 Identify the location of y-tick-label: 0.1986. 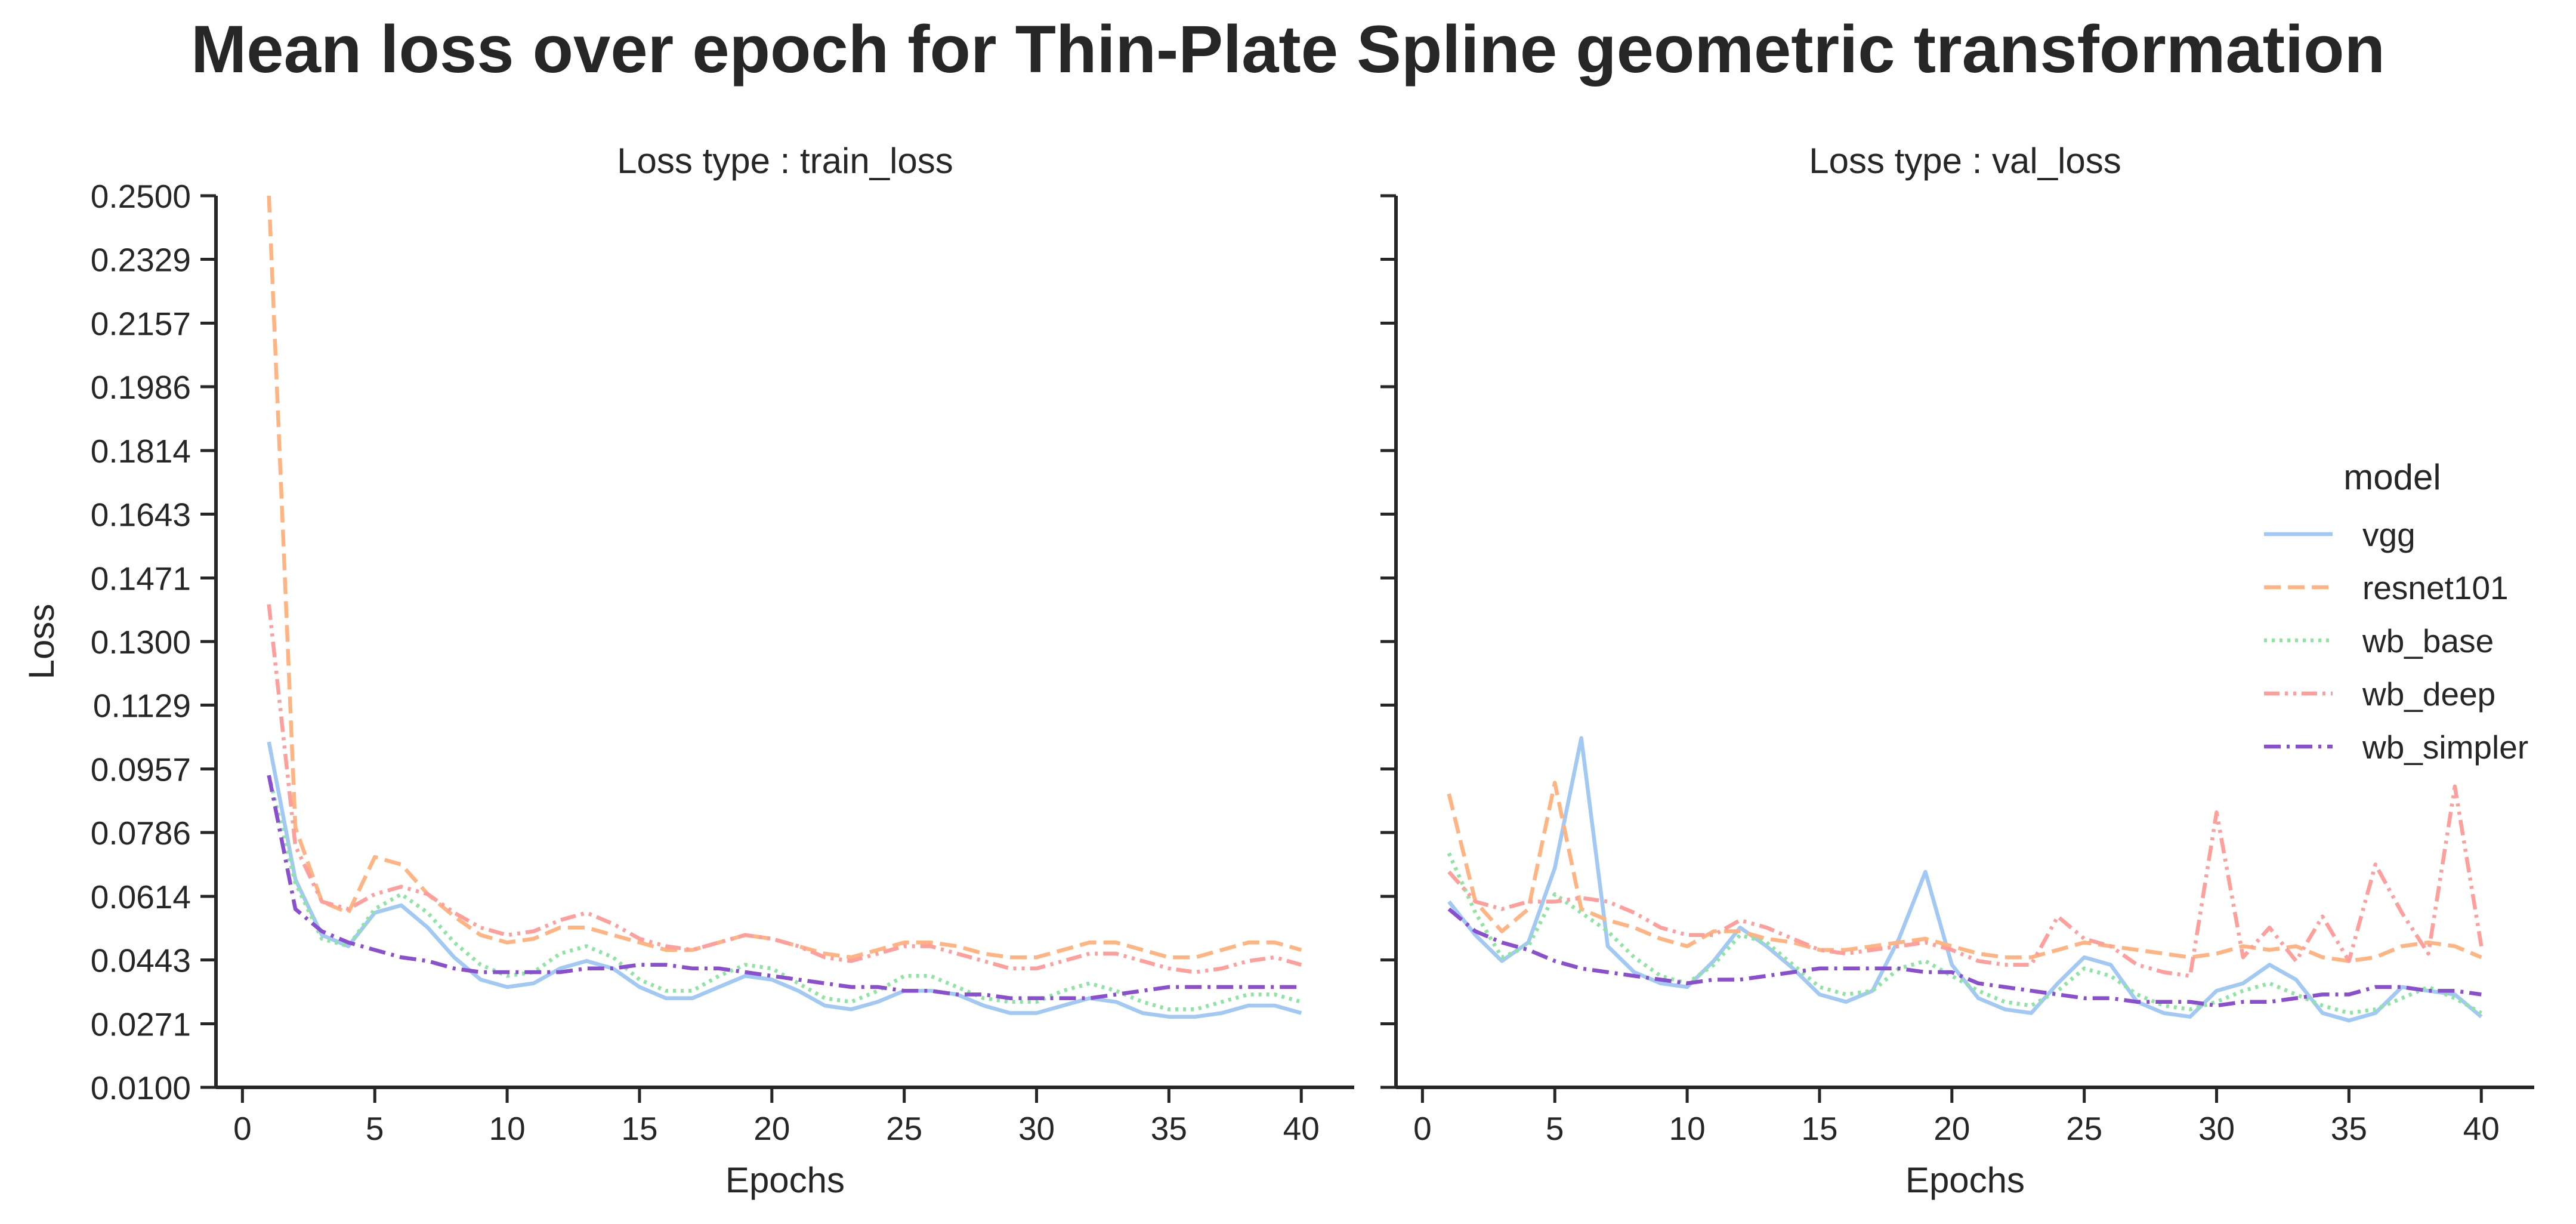
(141, 388).